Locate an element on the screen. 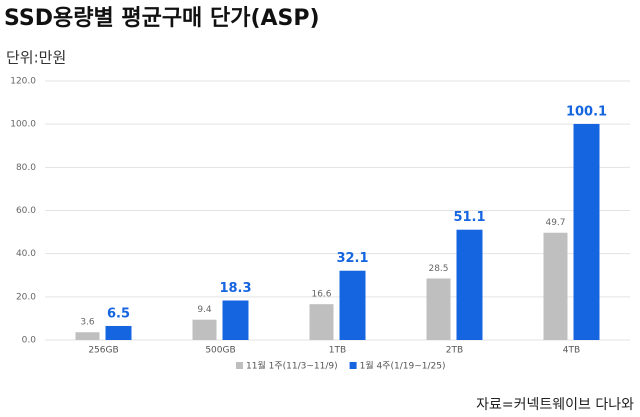 The height and width of the screenshot is (417, 640). value-label: 9.4 is located at coordinates (204, 310).